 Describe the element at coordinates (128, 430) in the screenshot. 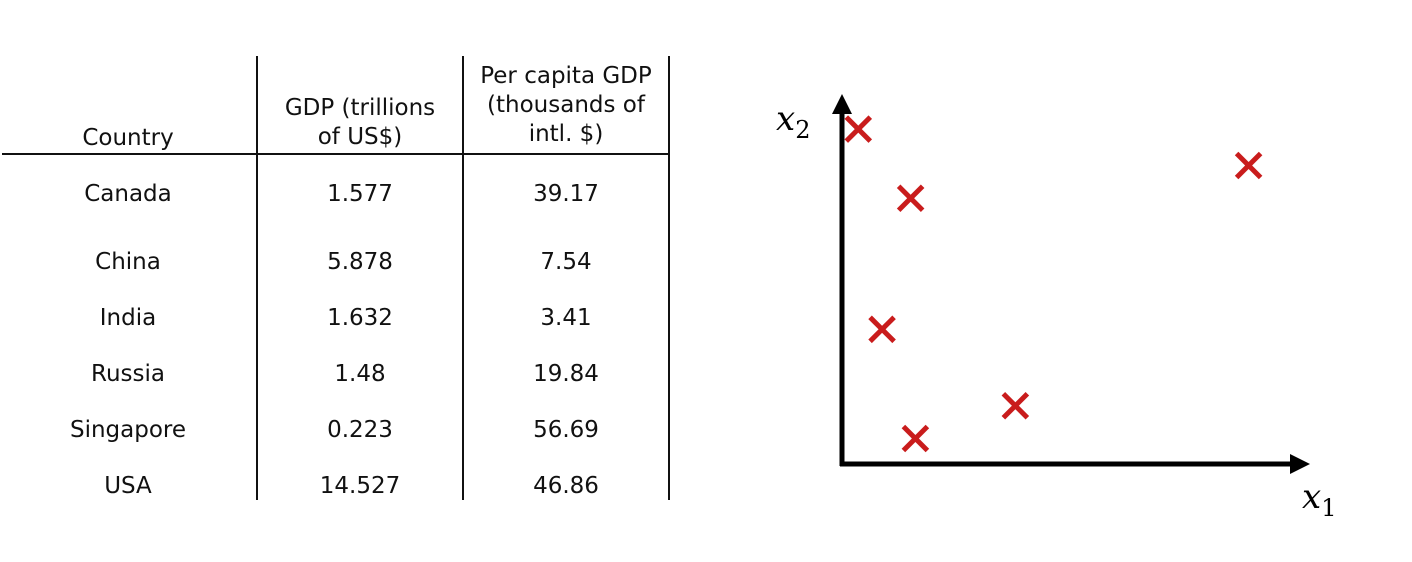

I see `cell-country: Singapore` at that location.